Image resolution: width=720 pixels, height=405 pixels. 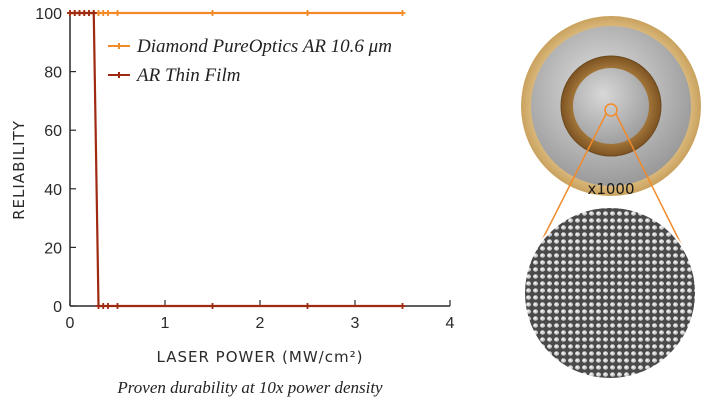 What do you see at coordinates (53, 248) in the screenshot?
I see `y-tick-label: 20` at bounding box center [53, 248].